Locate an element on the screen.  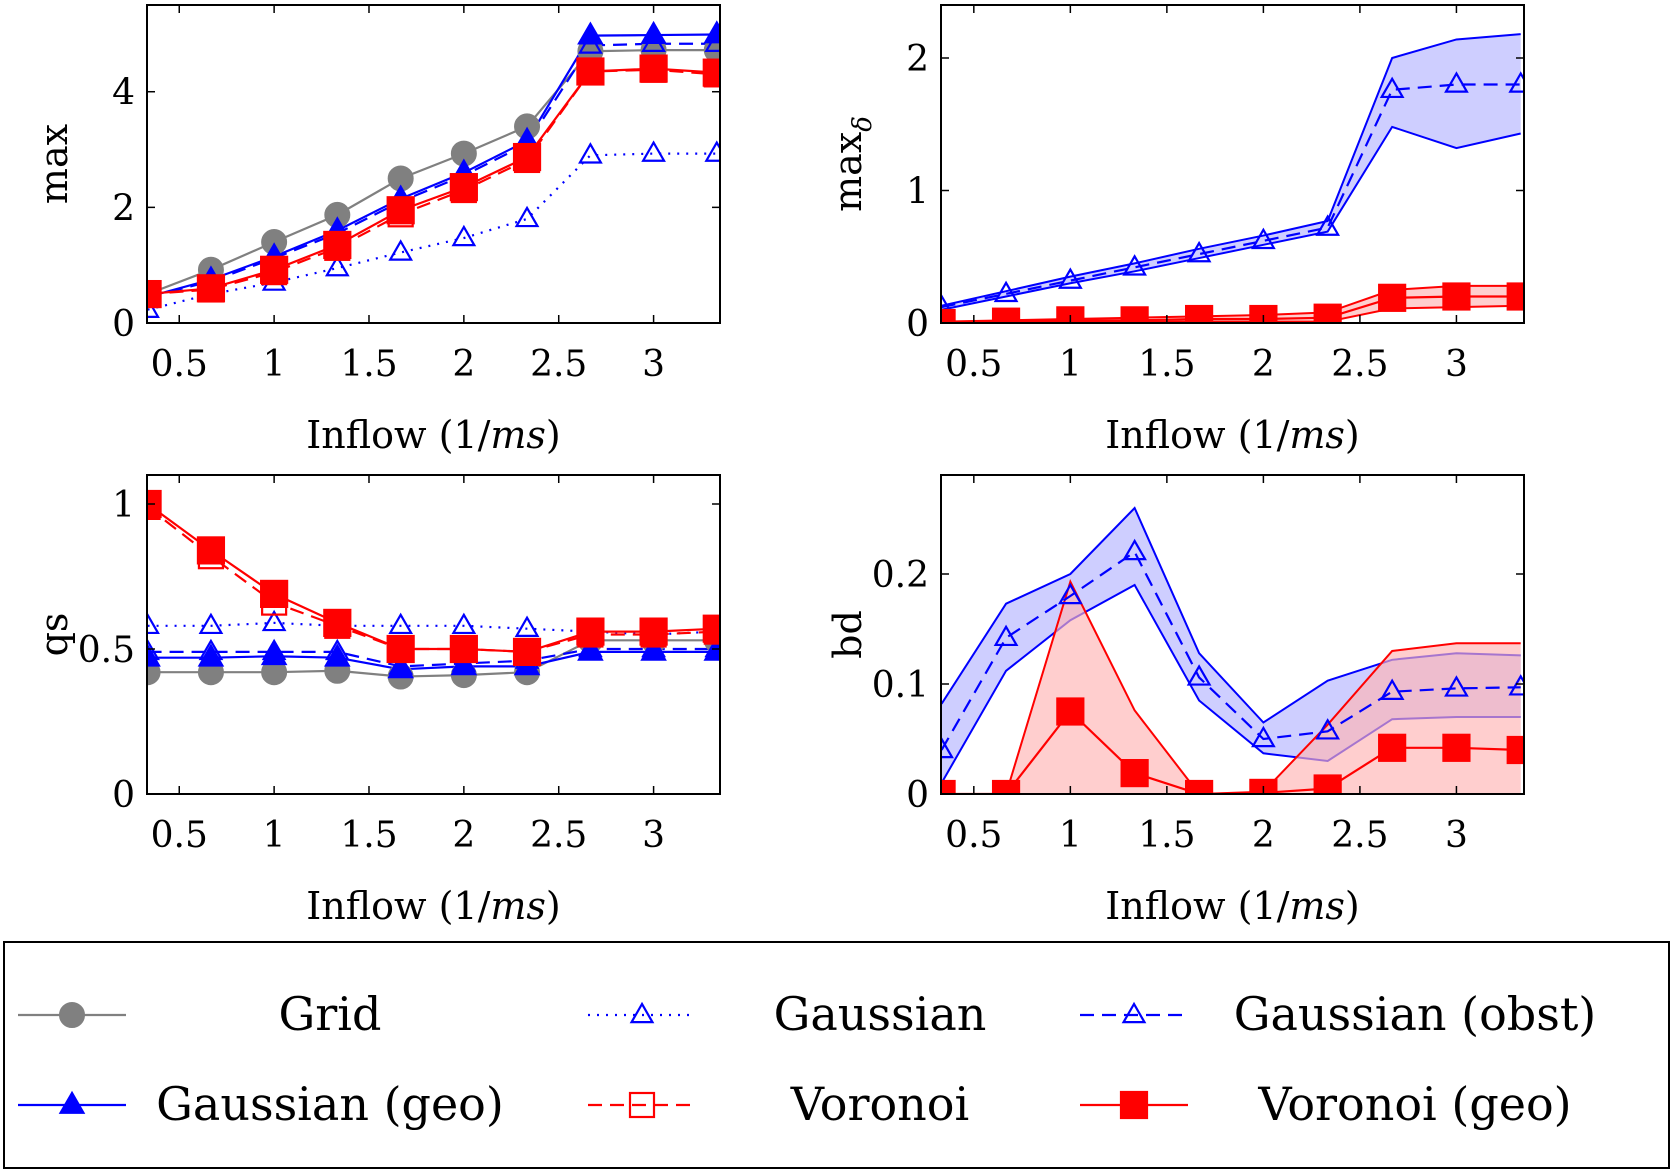
legend-item-voronoi: Voronoi is located at coordinates (778, 1104).